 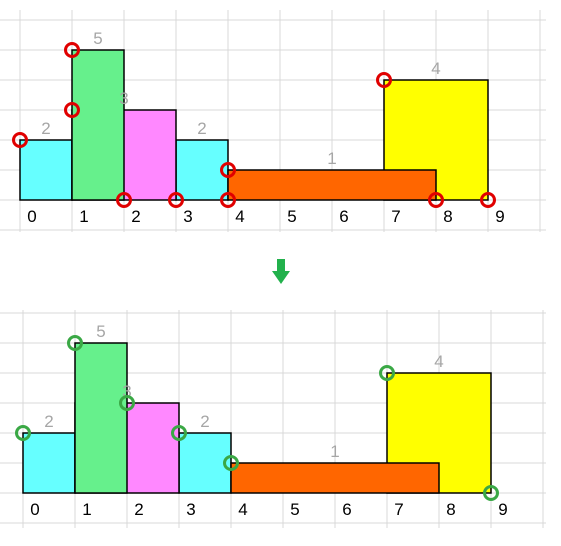 What do you see at coordinates (281, 265) in the screenshot?
I see `arrow-shaft` at bounding box center [281, 265].